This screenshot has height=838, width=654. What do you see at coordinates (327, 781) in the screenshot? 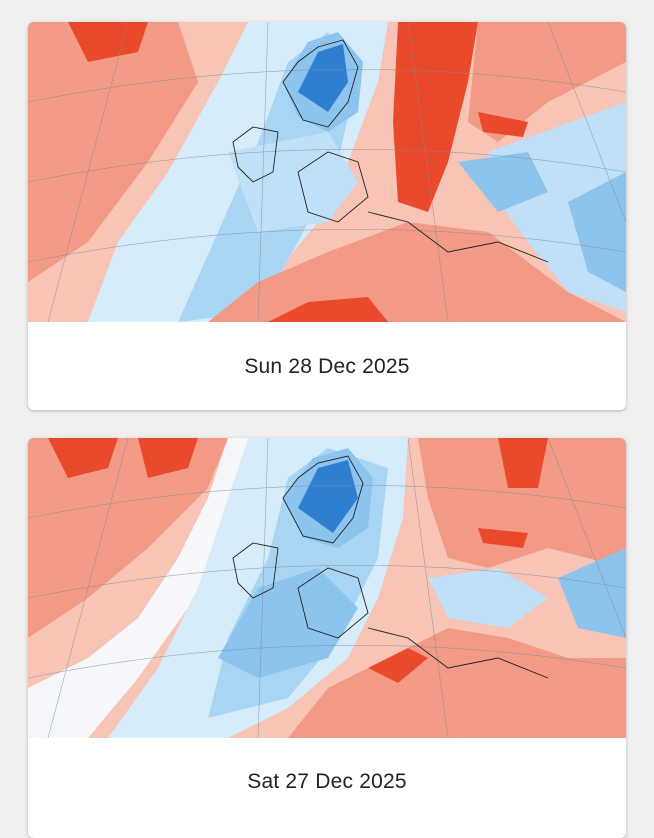
I see `forecast-date: Sat 27 Dec 2025` at bounding box center [327, 781].